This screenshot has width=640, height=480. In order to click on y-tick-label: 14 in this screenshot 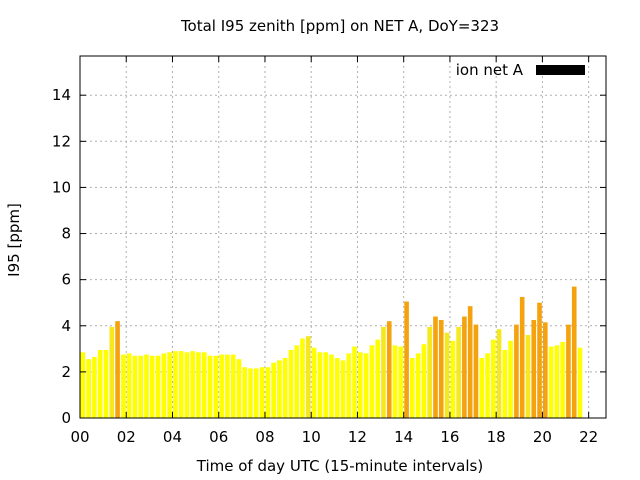, I will do `click(61, 95)`.